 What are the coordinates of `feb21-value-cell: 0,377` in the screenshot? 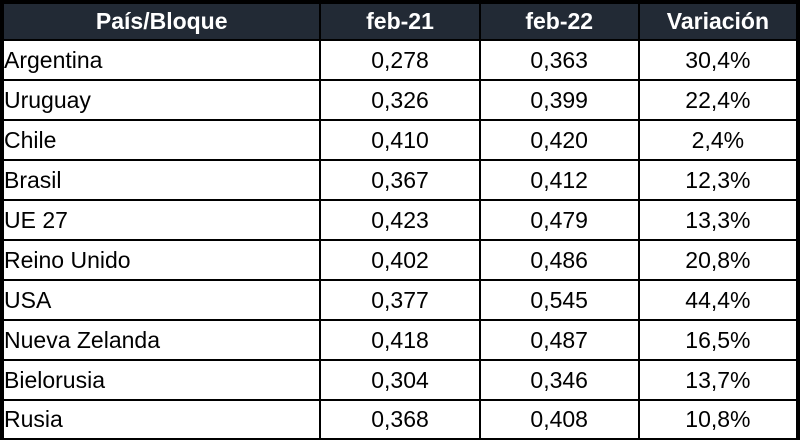 It's located at (400, 300).